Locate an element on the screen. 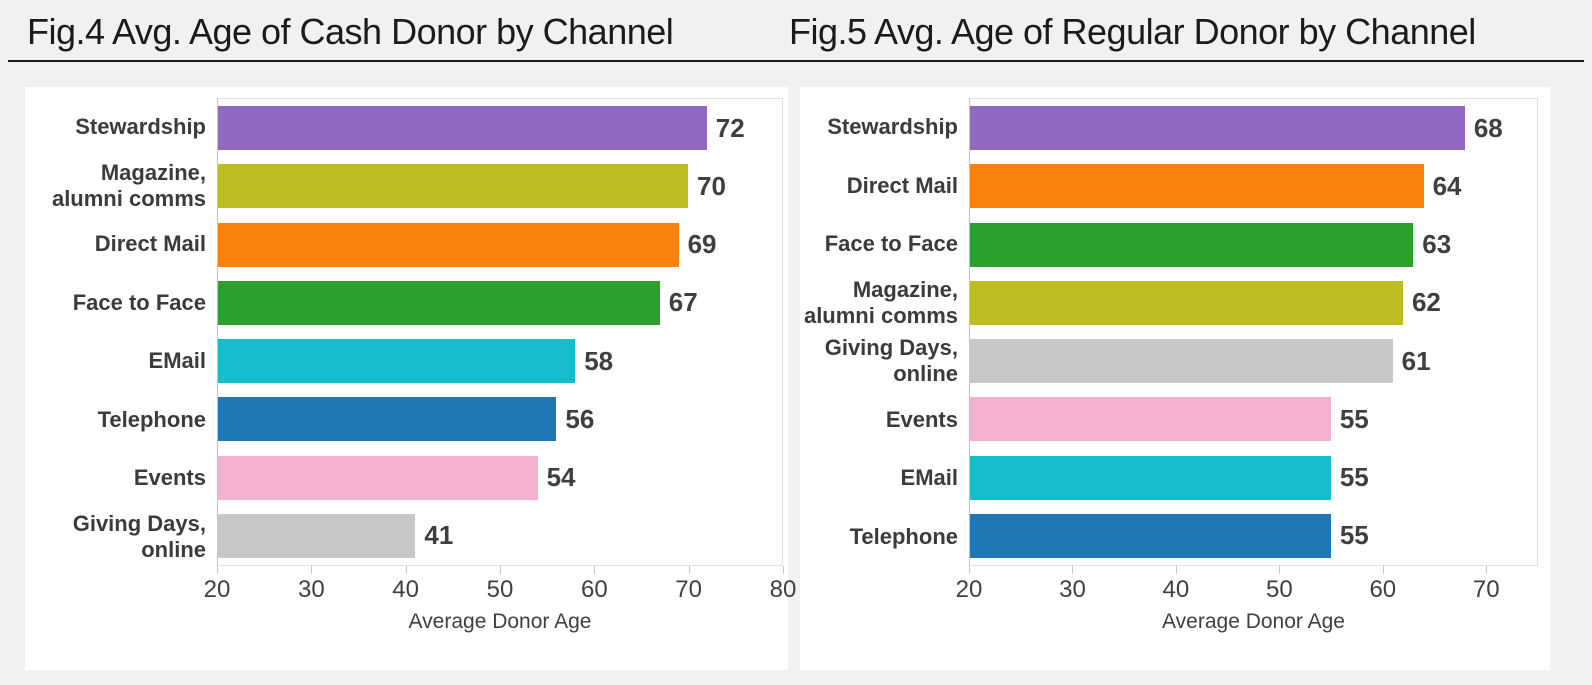  bar-row: 54 is located at coordinates (500, 478).